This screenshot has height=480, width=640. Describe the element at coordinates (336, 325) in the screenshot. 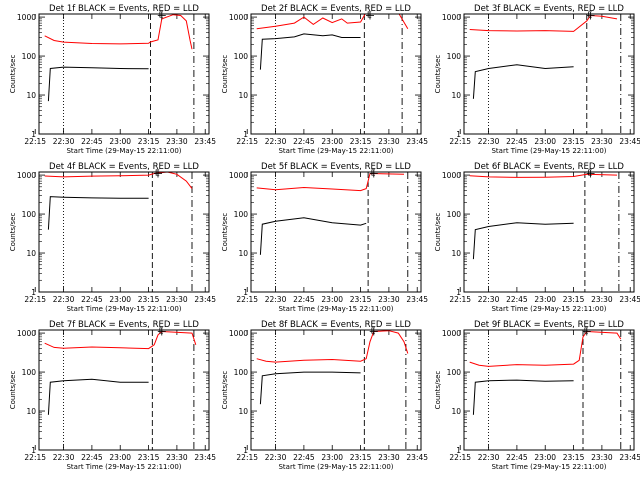

I see `chart-title: Det 8f BLACK = Events, RED = LLD` at that location.